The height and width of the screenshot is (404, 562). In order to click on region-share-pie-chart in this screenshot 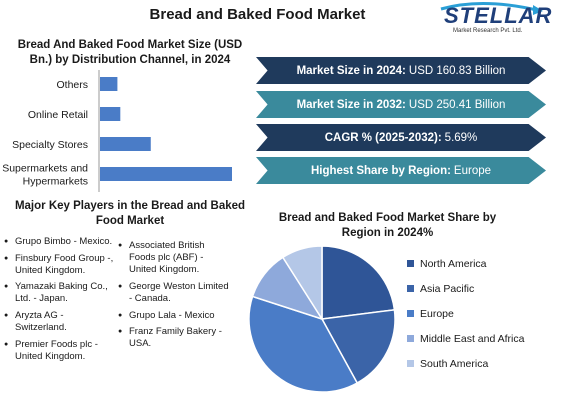, I will do `click(322, 319)`.